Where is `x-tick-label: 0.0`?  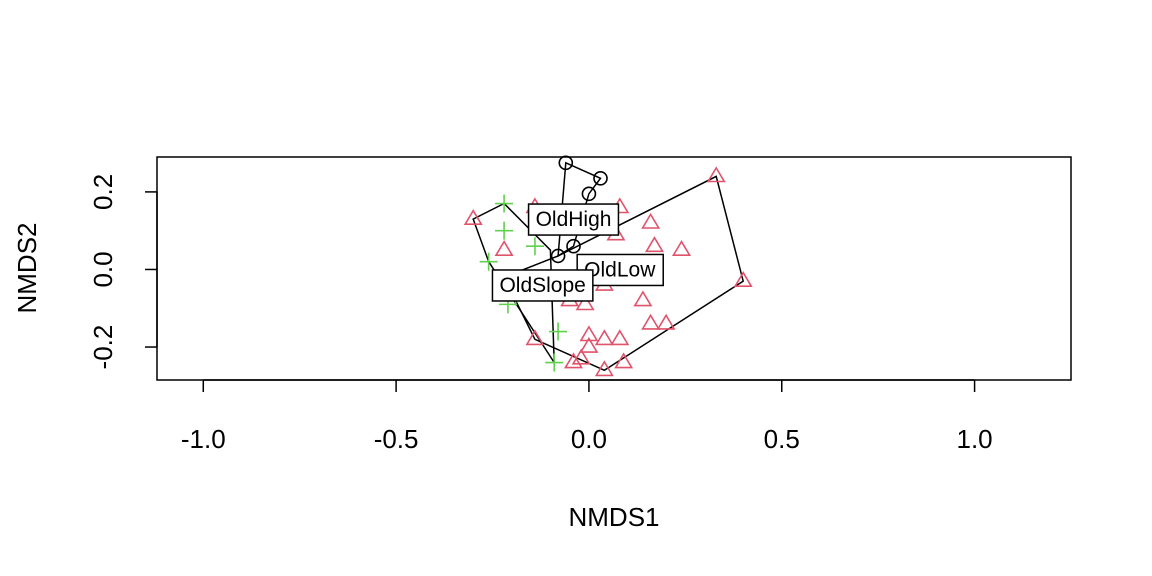 x-tick-label: 0.0 is located at coordinates (589, 439).